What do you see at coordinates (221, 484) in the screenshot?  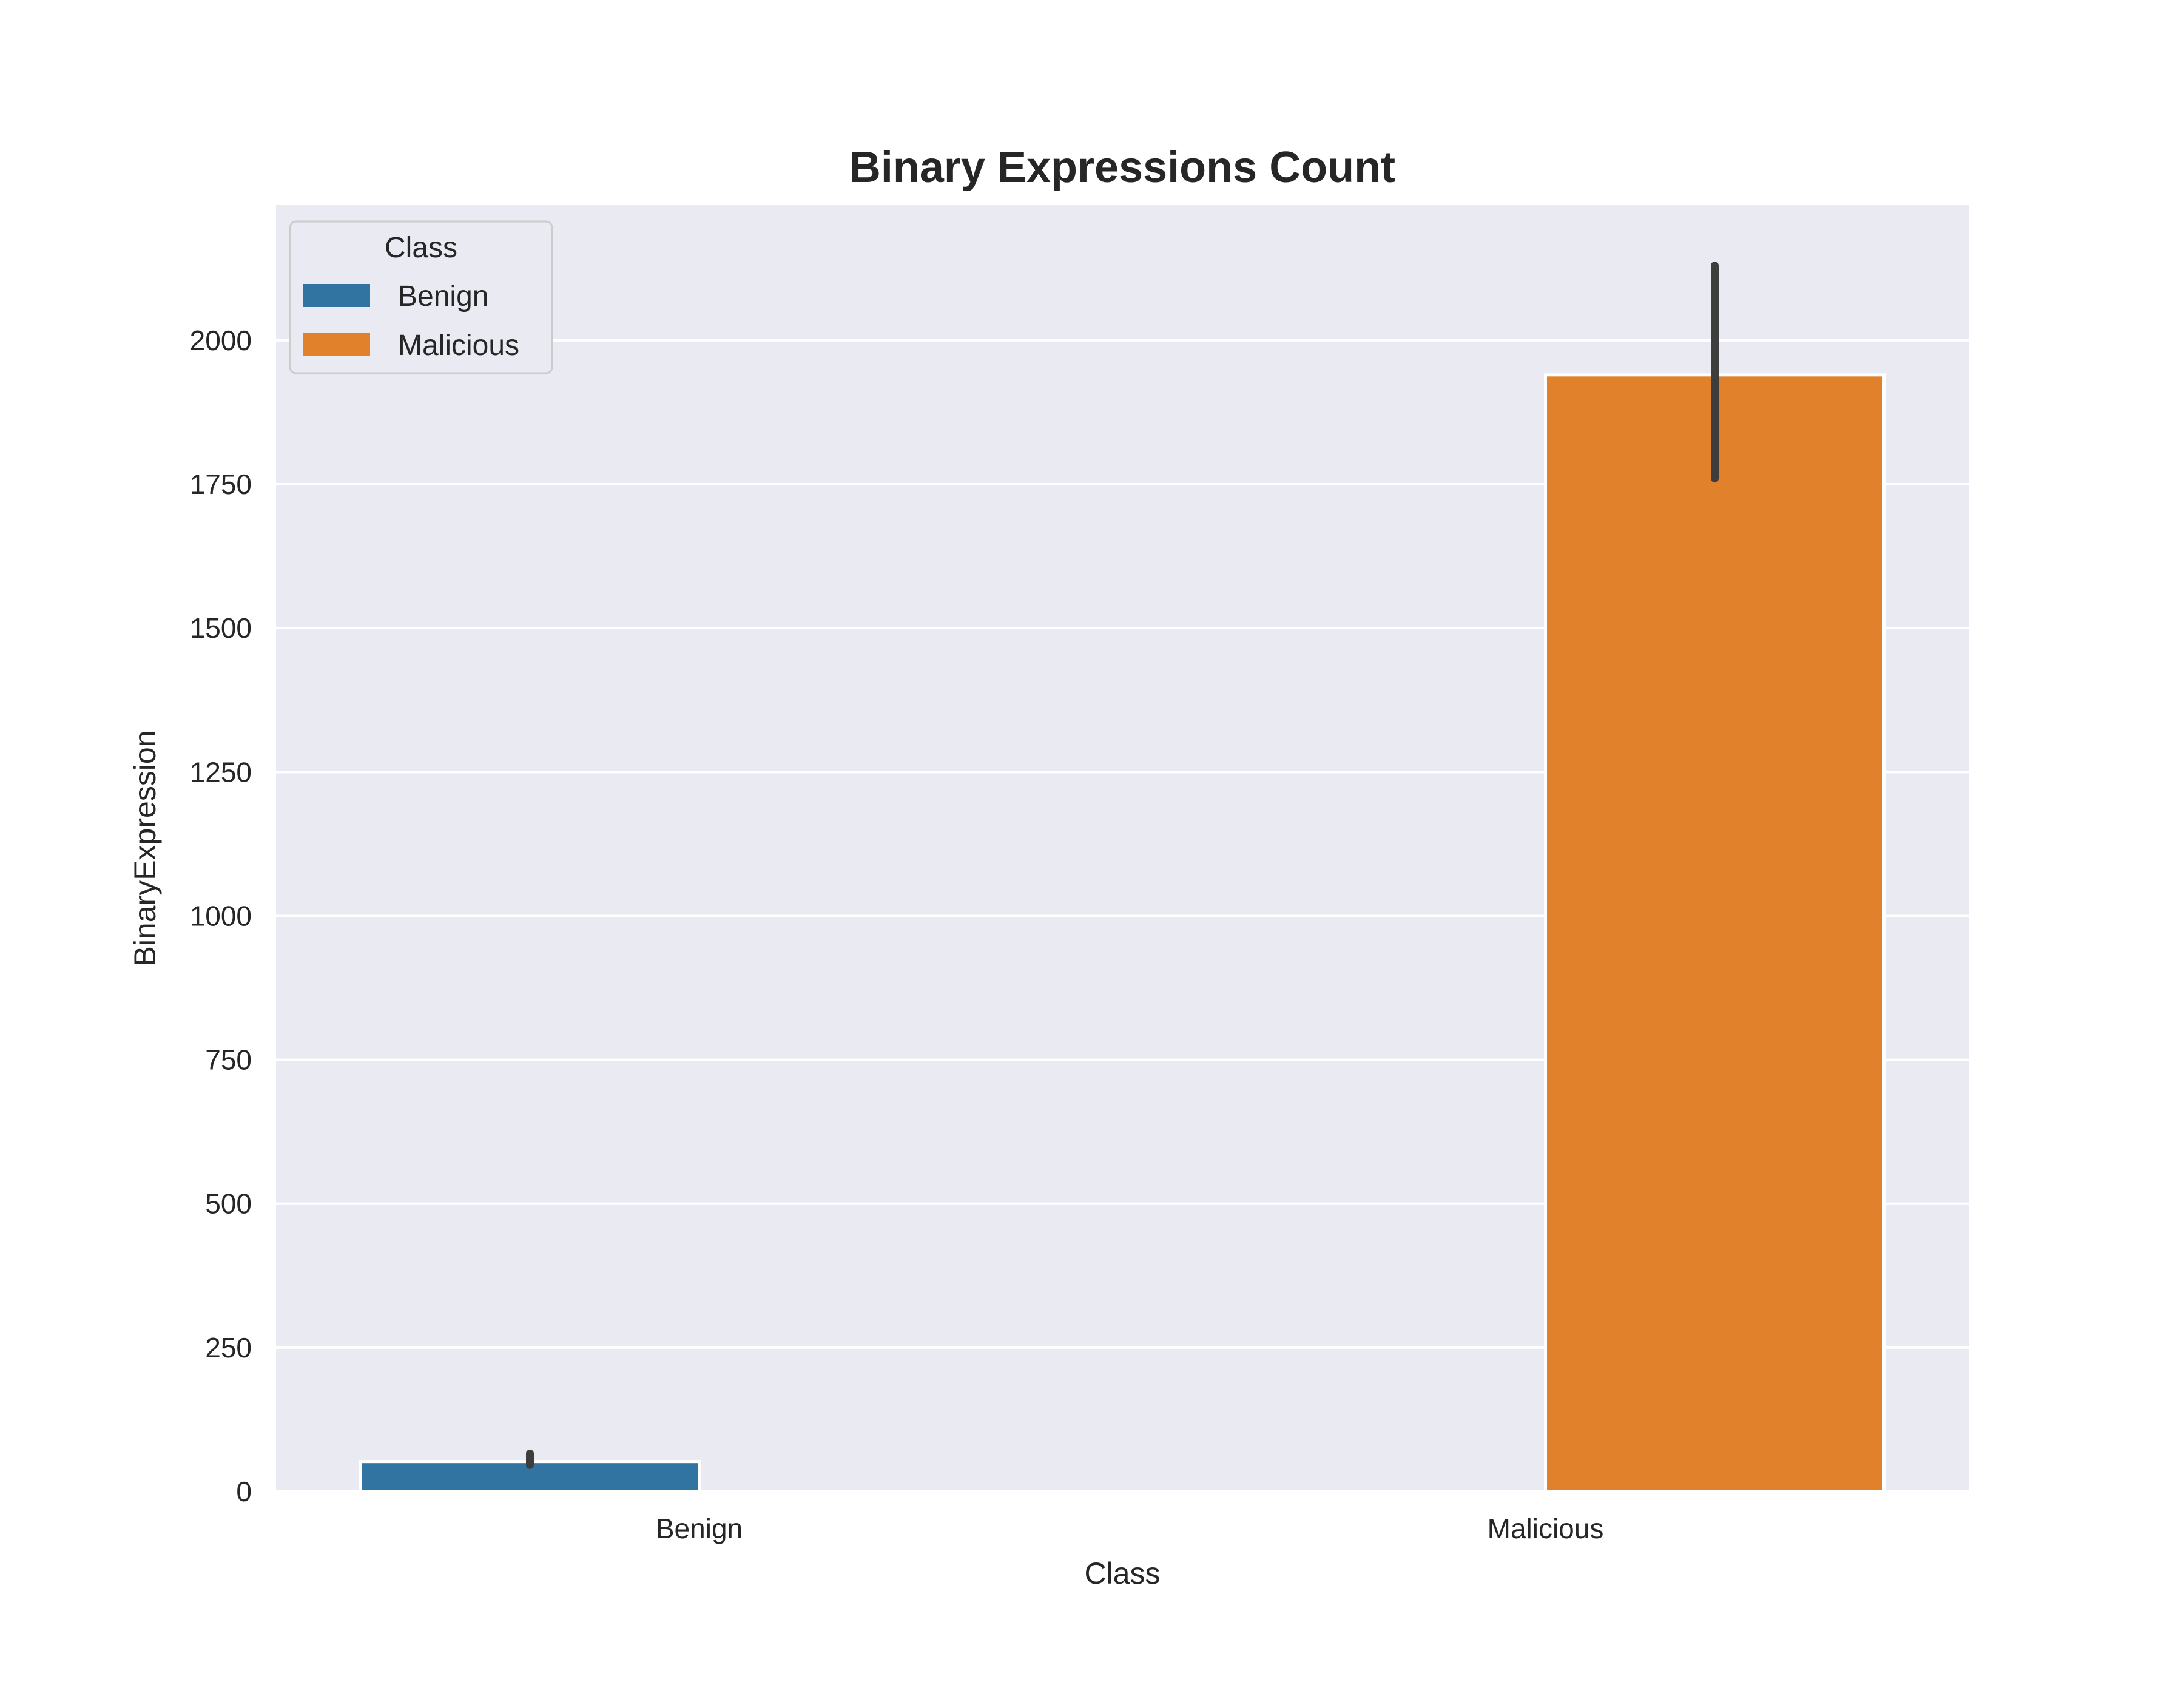 I see `y-tick-label: 1750` at bounding box center [221, 484].